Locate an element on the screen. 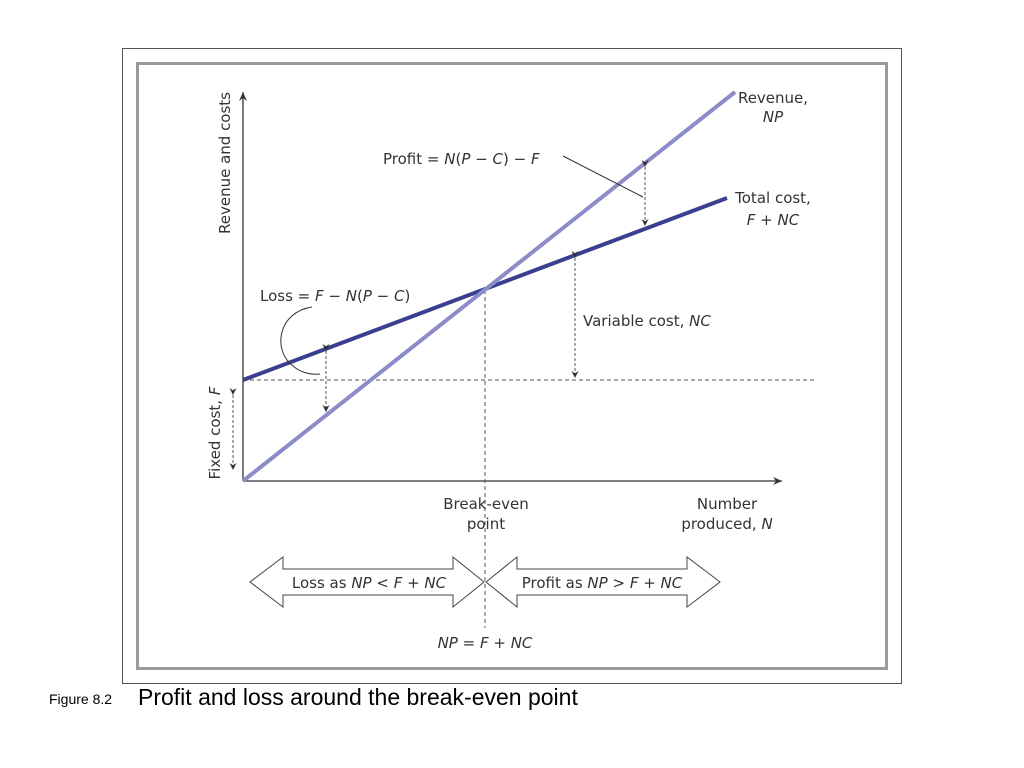 Image resolution: width=1024 pixels, height=768 pixels. loss-leader-curve is located at coordinates (300, 340).